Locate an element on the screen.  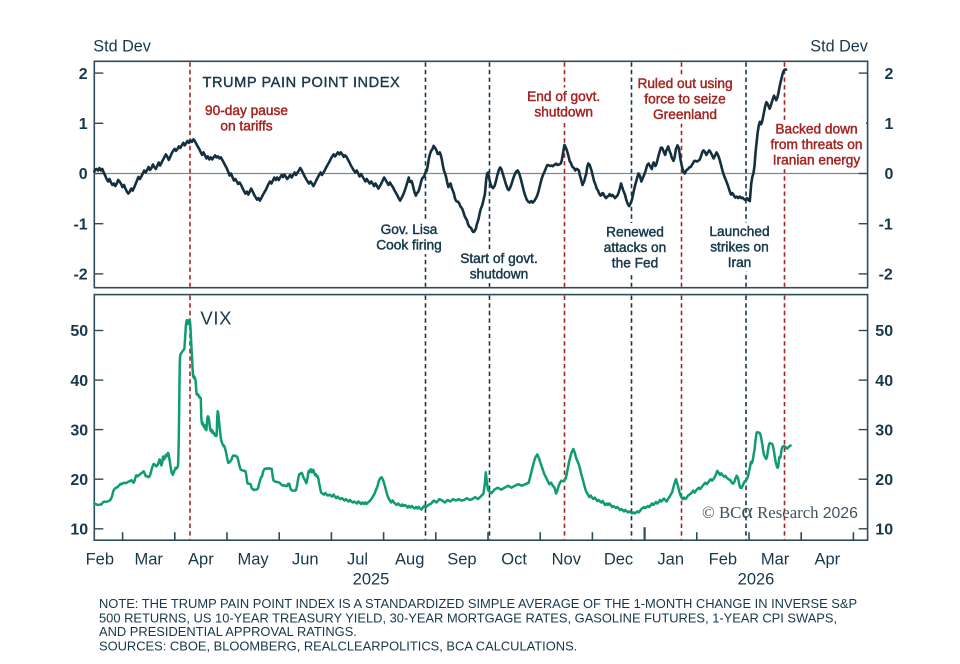
svg-text: strikes on is located at coordinates (739, 247).